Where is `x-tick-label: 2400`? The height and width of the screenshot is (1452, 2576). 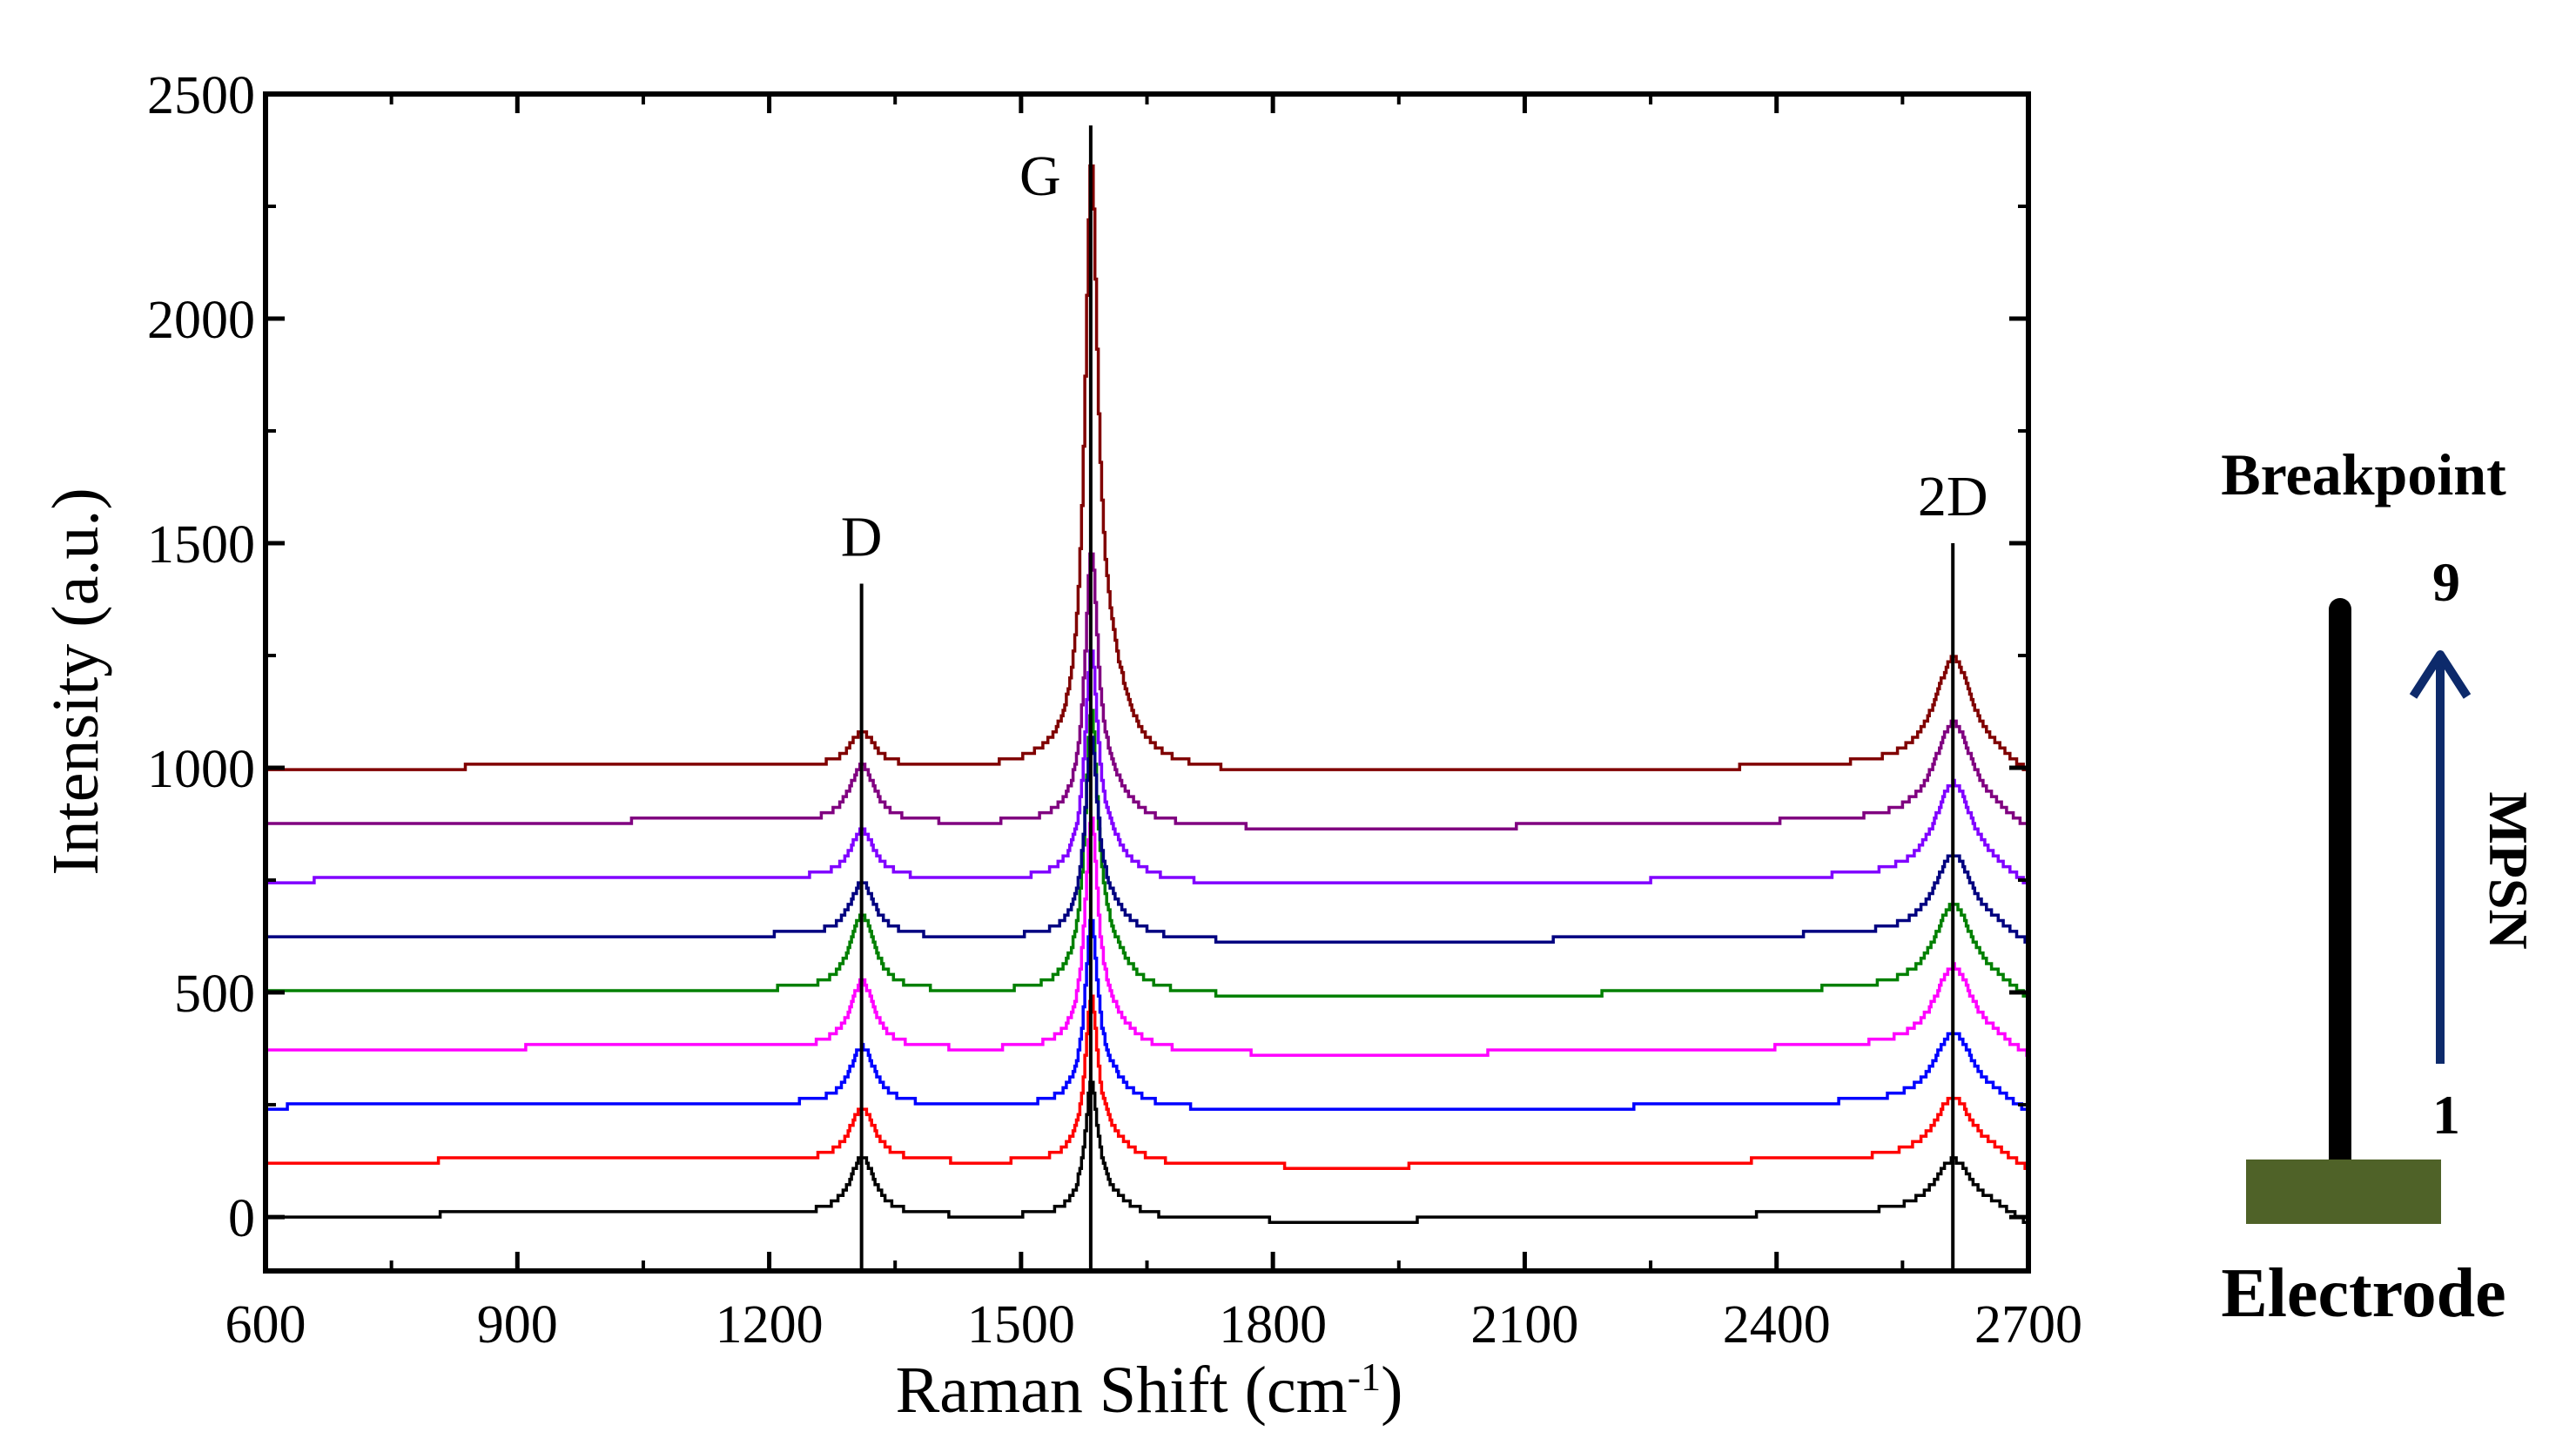
x-tick-label: 2400 is located at coordinates (1777, 1325).